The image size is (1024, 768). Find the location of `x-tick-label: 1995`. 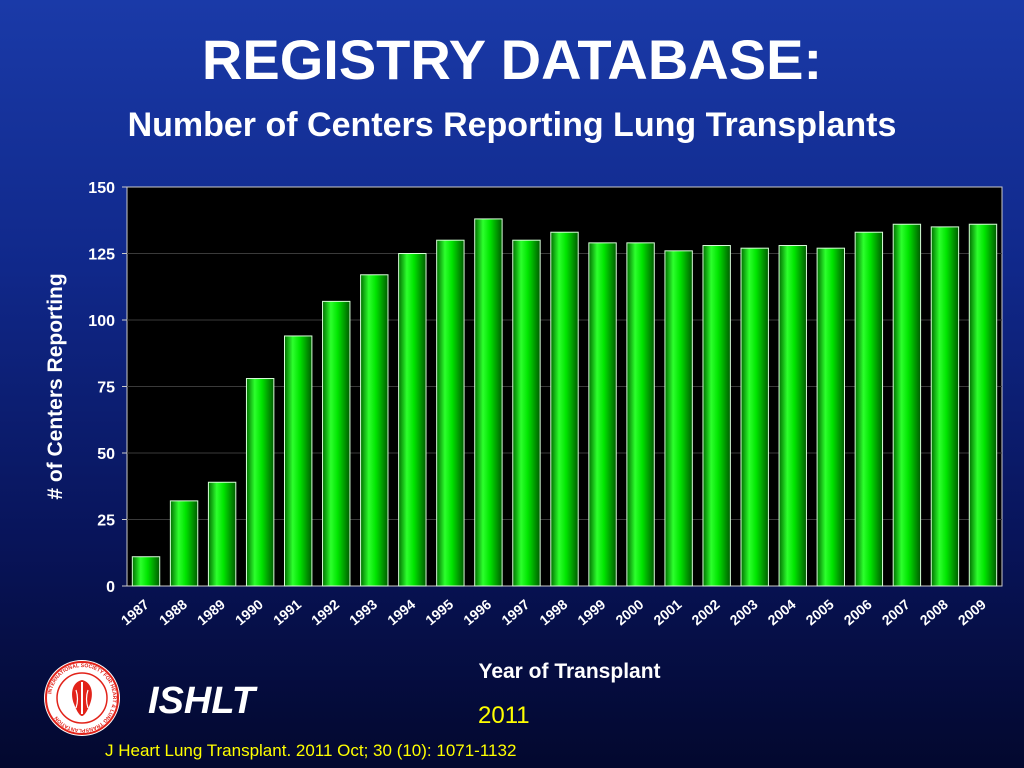

x-tick-label: 1995 is located at coordinates (439, 612).